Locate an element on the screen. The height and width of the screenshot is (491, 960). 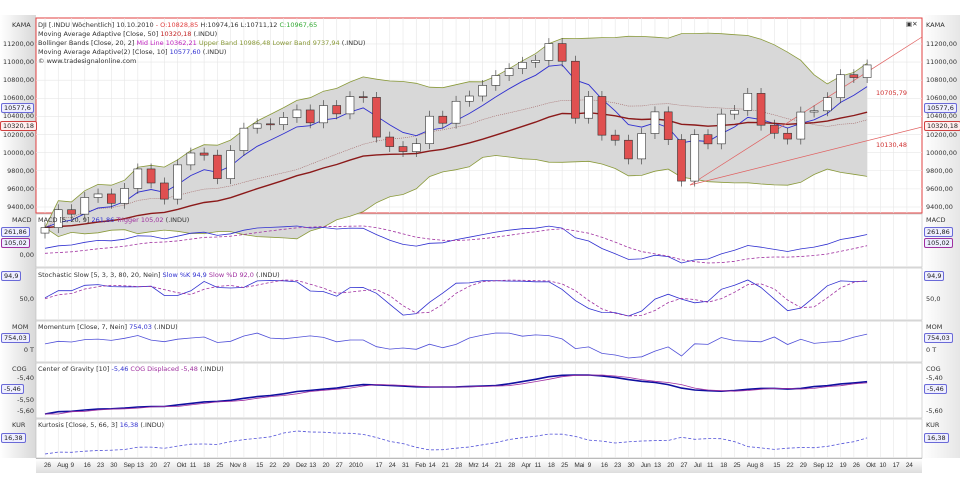
legend-upper: Upper Band 10986,48 is located at coordinates (234, 43).